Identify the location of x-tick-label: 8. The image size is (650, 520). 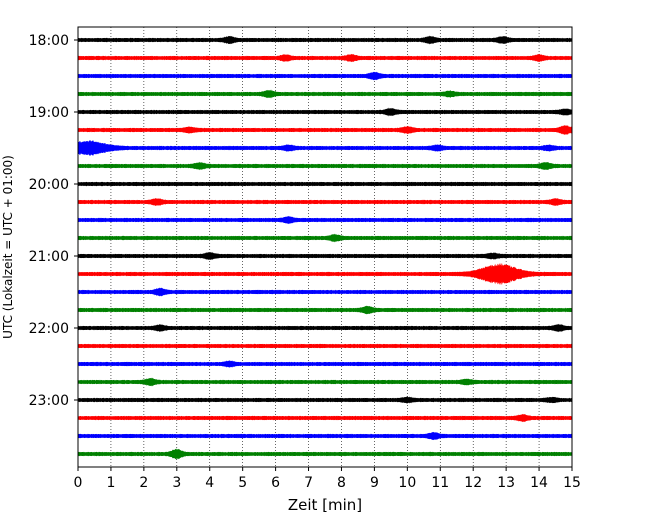
(341, 483).